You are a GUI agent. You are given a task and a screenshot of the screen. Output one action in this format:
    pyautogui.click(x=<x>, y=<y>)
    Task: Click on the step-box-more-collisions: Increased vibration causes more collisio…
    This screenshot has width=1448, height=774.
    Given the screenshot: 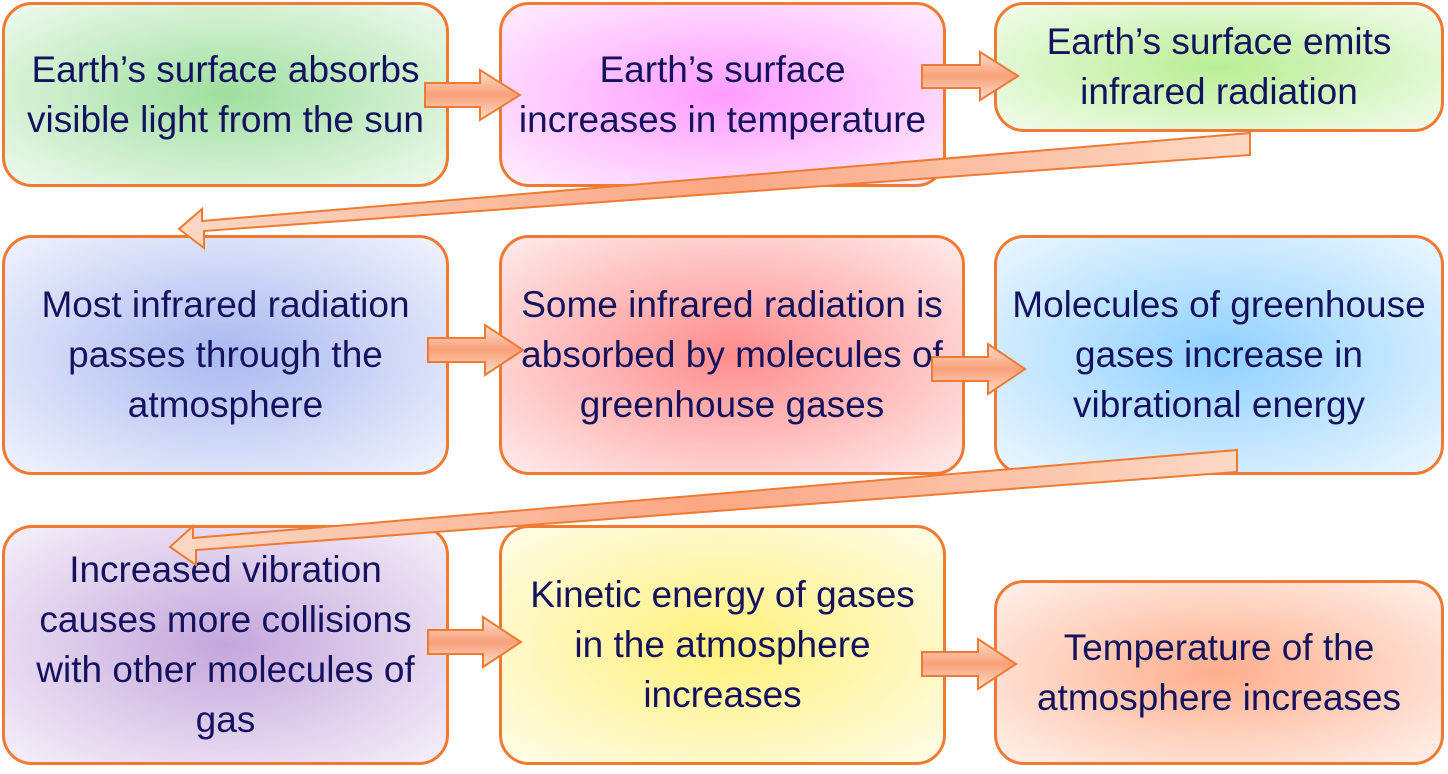 What is the action you would take?
    pyautogui.click(x=225, y=645)
    